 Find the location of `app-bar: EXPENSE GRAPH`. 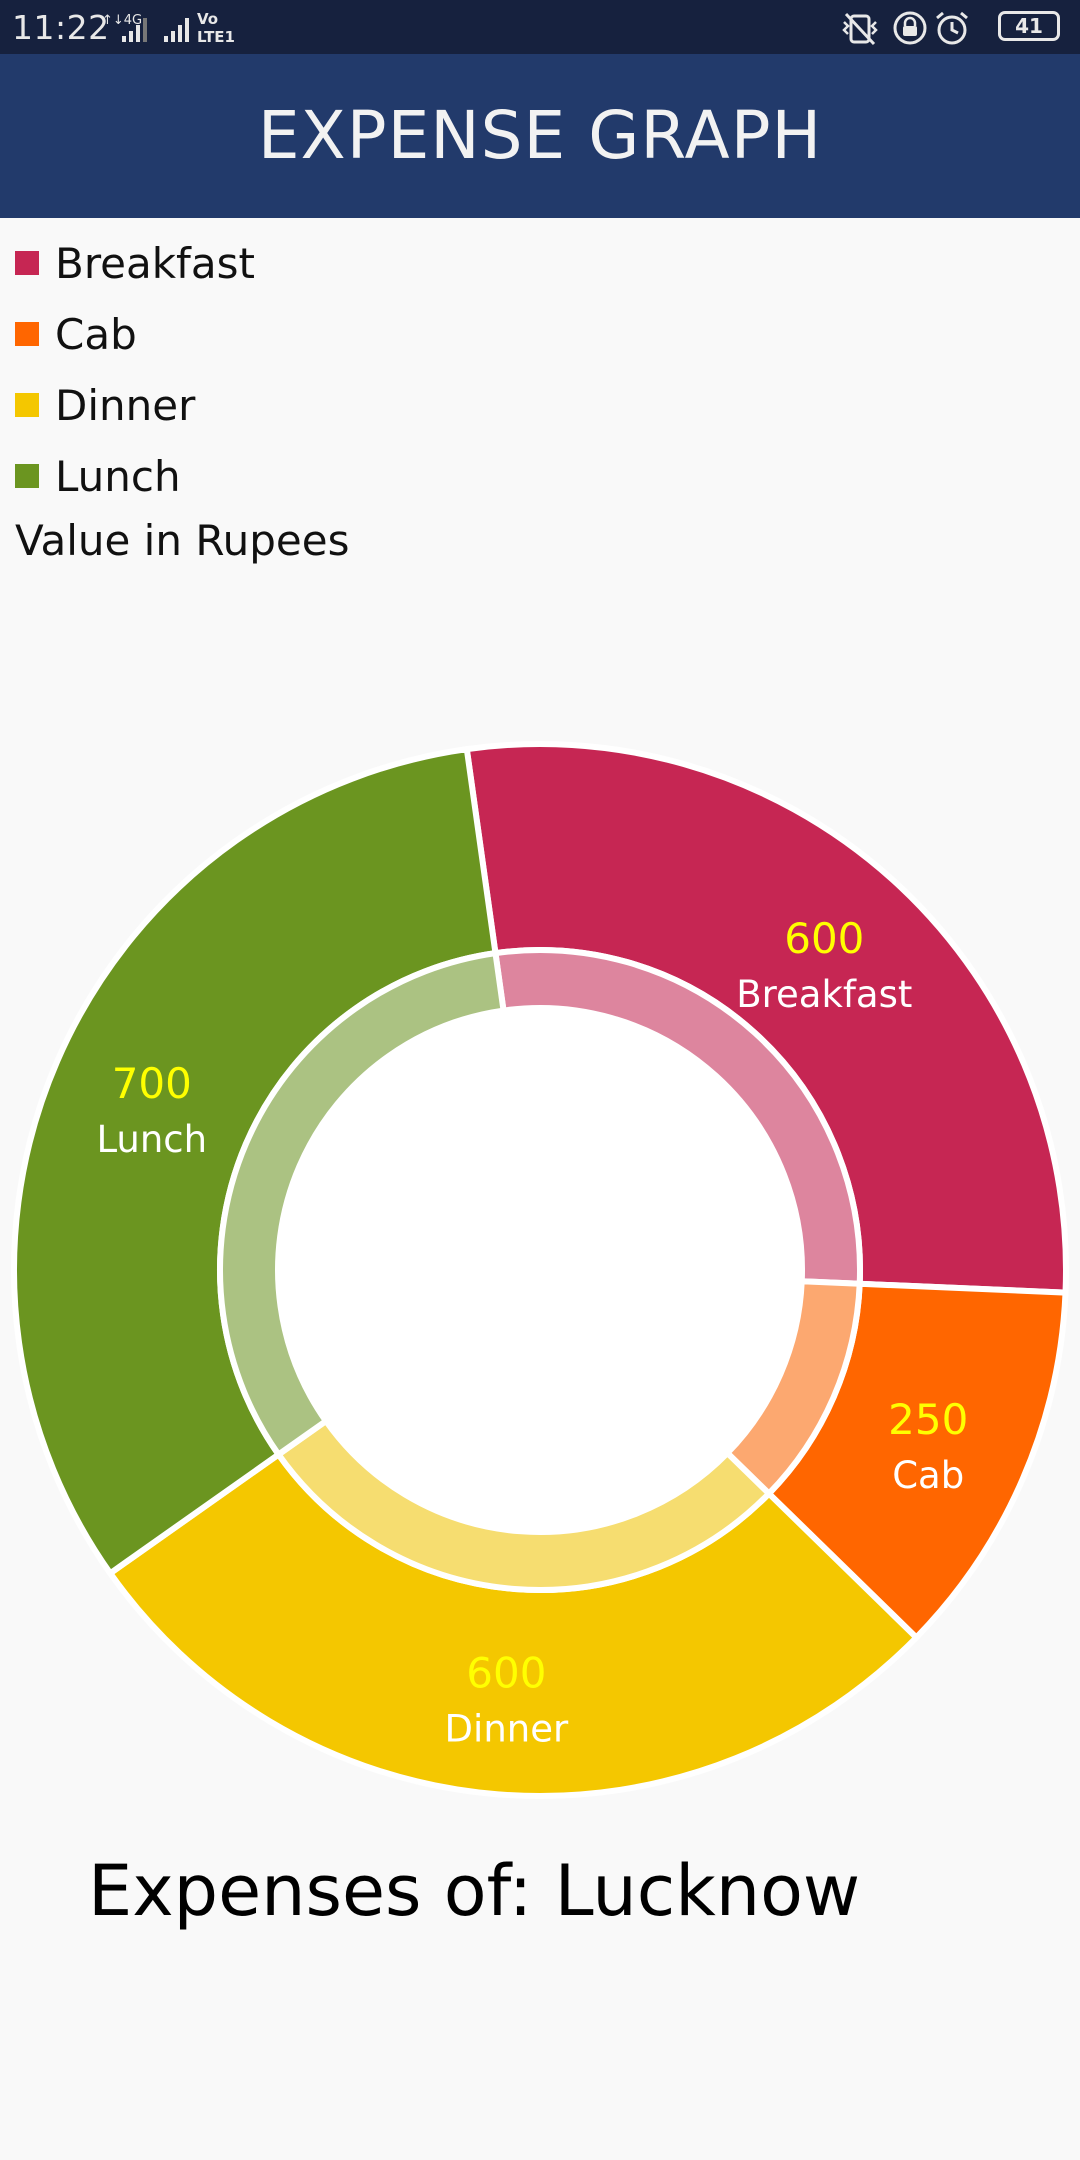

app-bar: EXPENSE GRAPH is located at coordinates (540, 136).